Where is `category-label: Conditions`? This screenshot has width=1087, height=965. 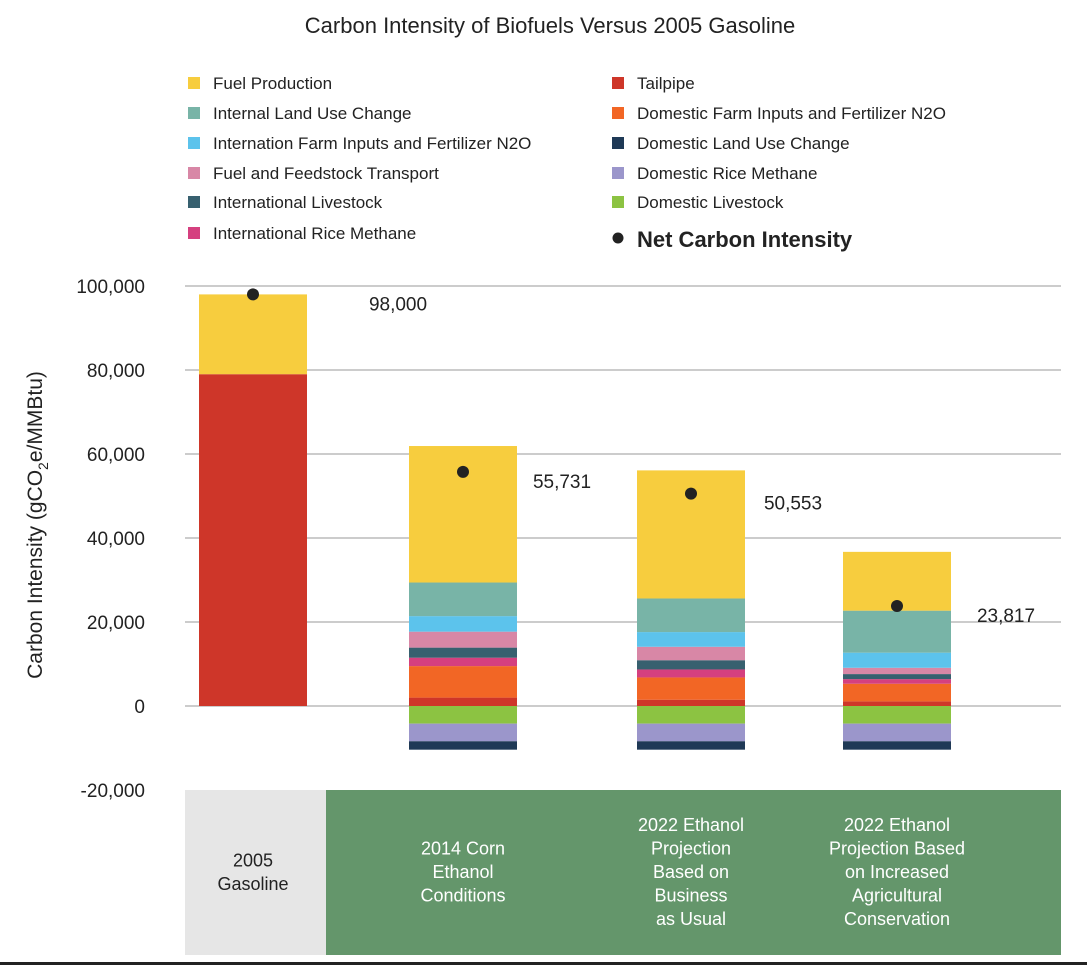
category-label: Conditions is located at coordinates (462, 896).